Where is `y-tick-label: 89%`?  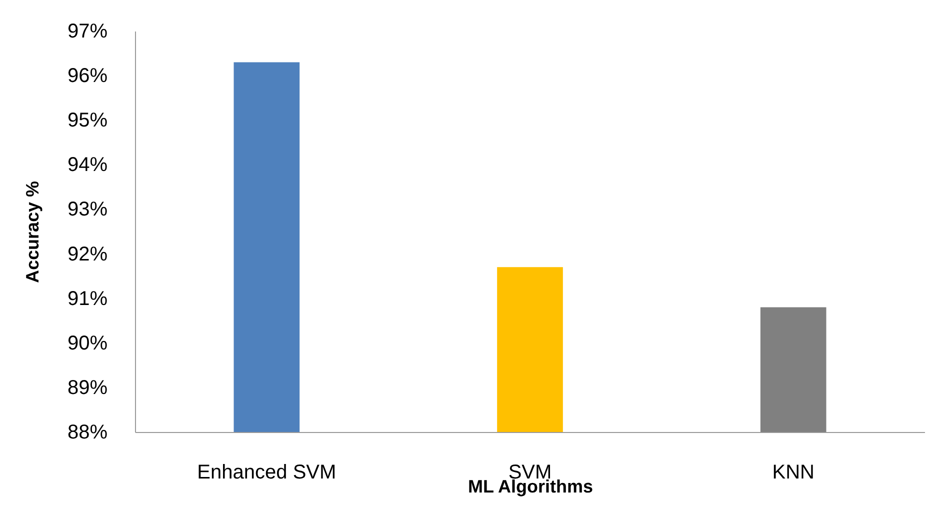
y-tick-label: 89% is located at coordinates (87, 387).